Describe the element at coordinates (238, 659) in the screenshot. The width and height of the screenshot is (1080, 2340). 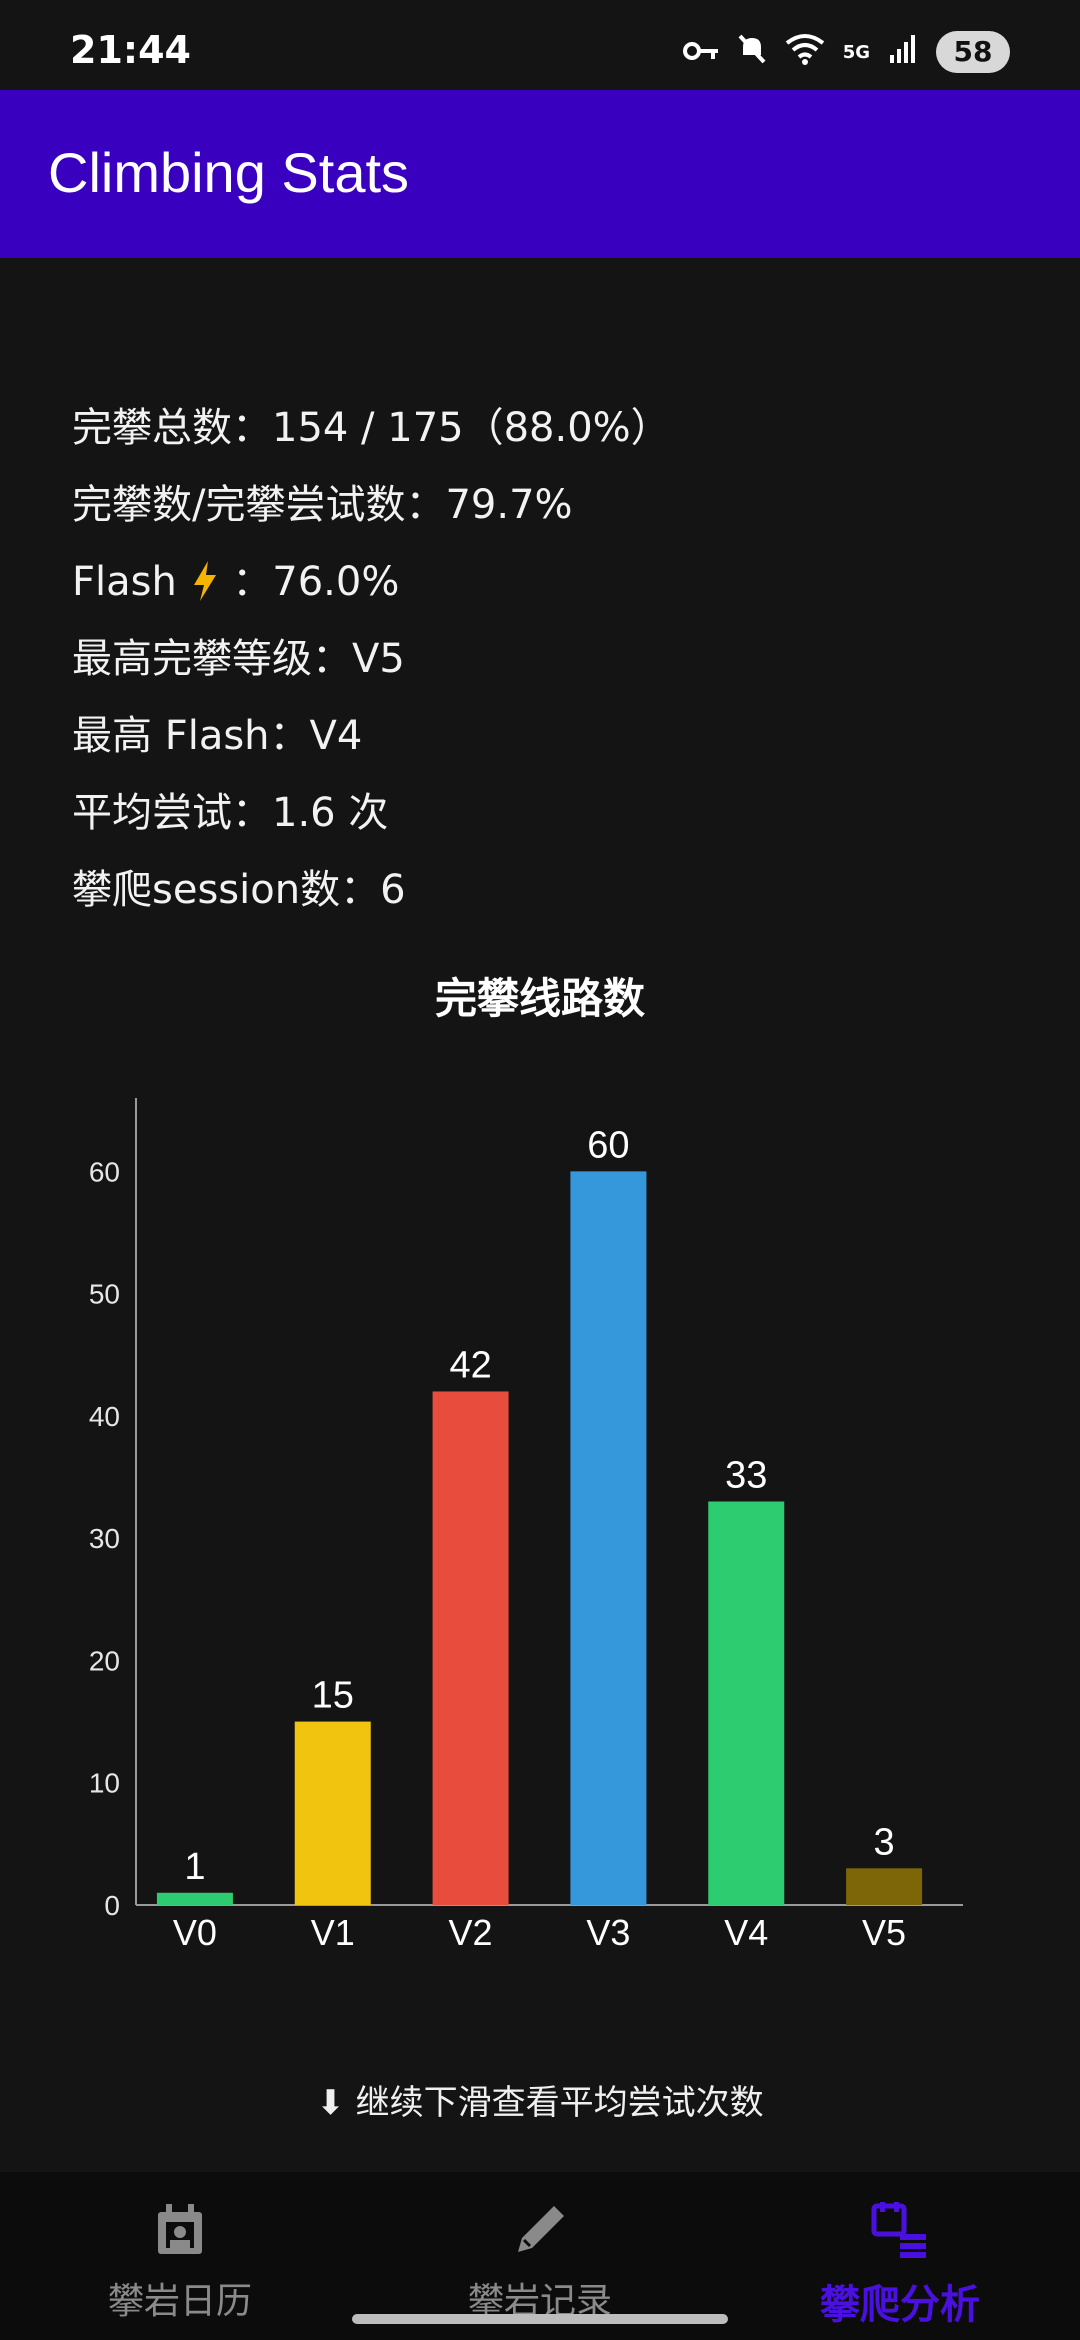
I see `stat-max-send-grade: 最高完攀等级：V5` at that location.